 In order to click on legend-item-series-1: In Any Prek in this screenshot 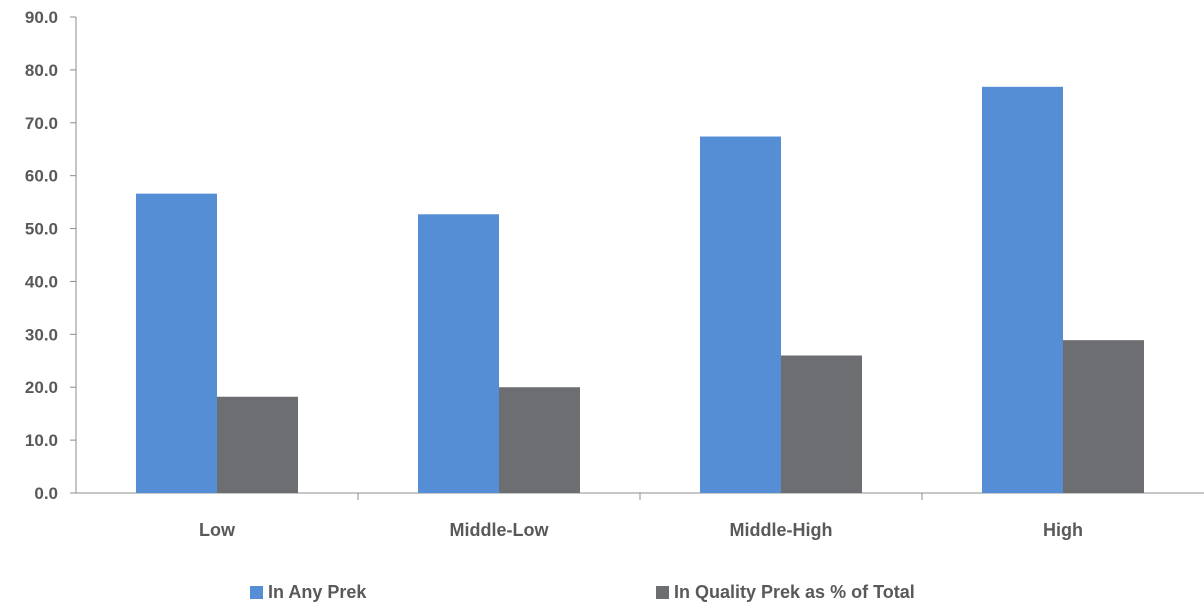, I will do `click(308, 592)`.